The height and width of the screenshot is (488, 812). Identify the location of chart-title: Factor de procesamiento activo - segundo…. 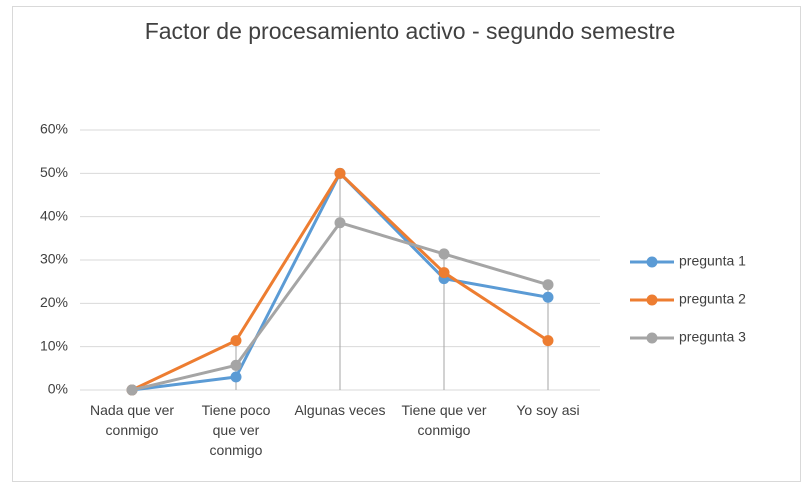
(410, 31).